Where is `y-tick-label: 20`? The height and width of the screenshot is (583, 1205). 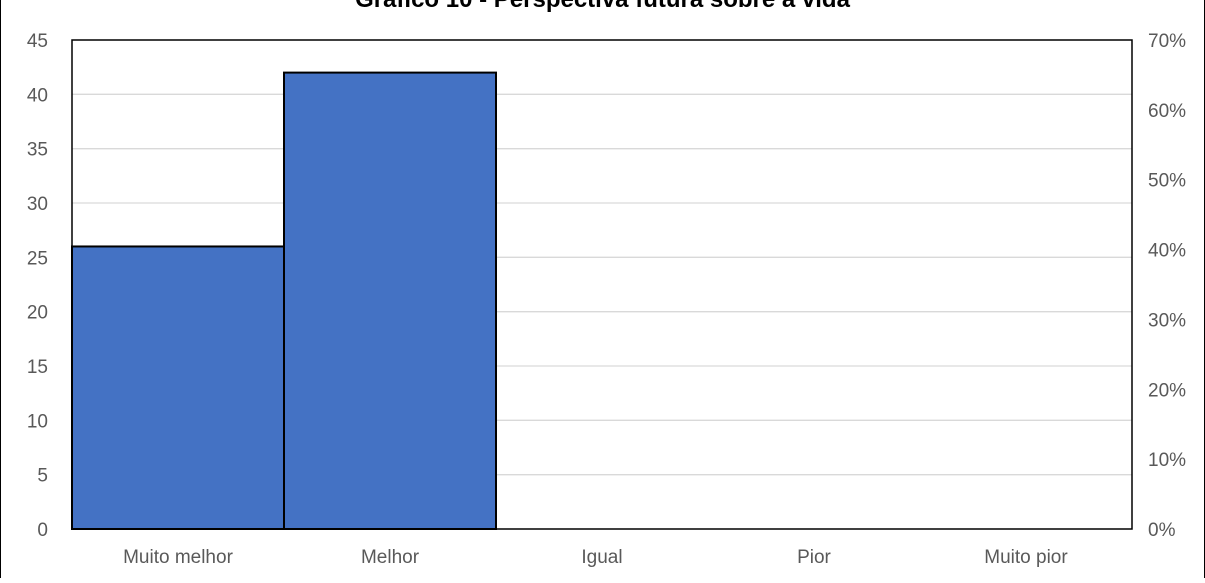 y-tick-label: 20 is located at coordinates (37, 313).